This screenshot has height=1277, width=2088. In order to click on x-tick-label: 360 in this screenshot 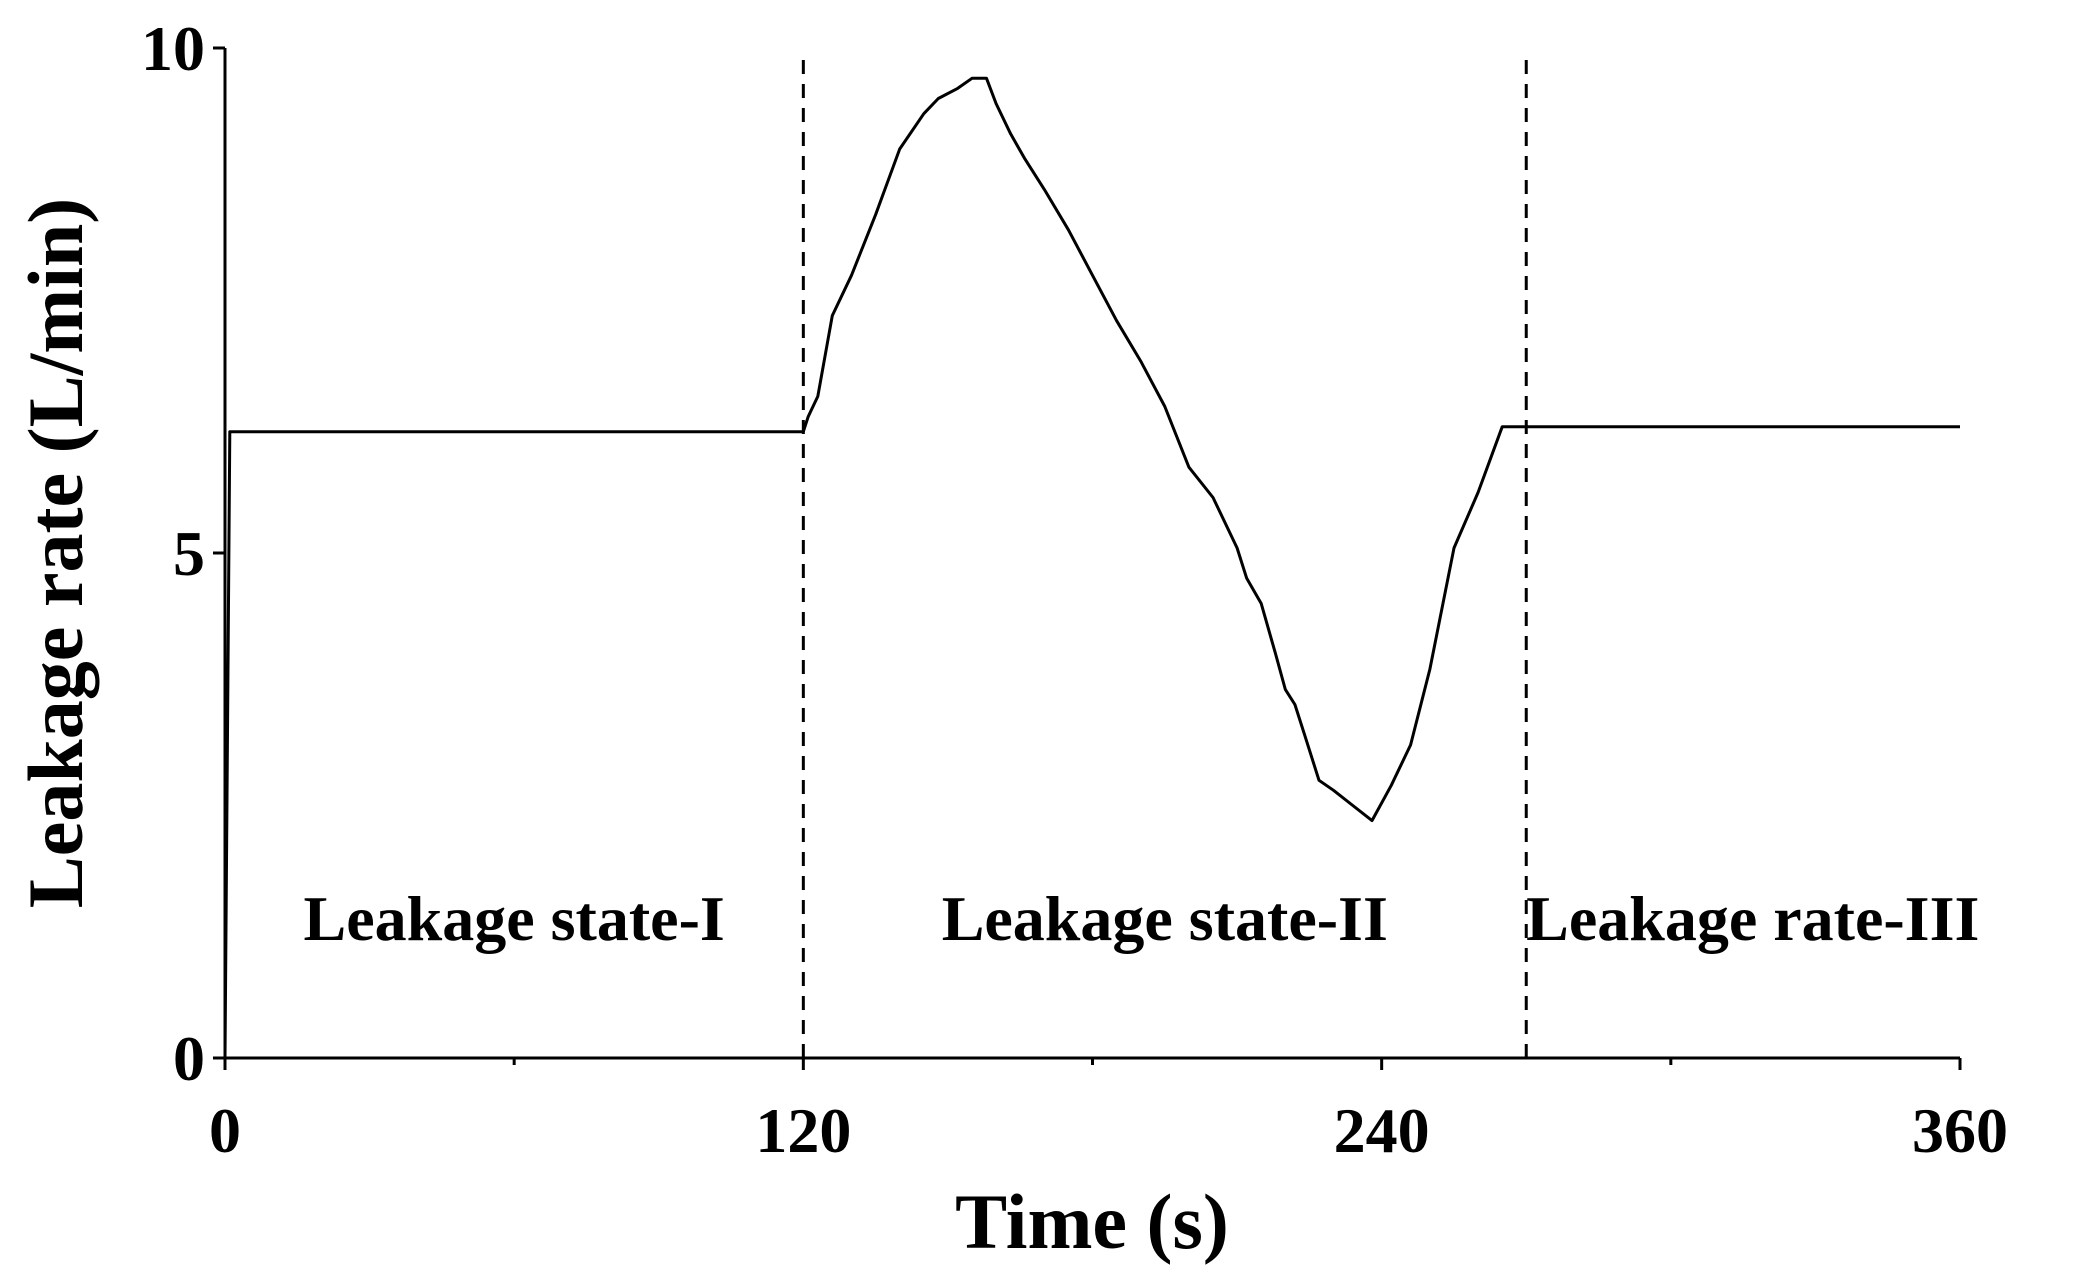, I will do `click(1960, 1130)`.